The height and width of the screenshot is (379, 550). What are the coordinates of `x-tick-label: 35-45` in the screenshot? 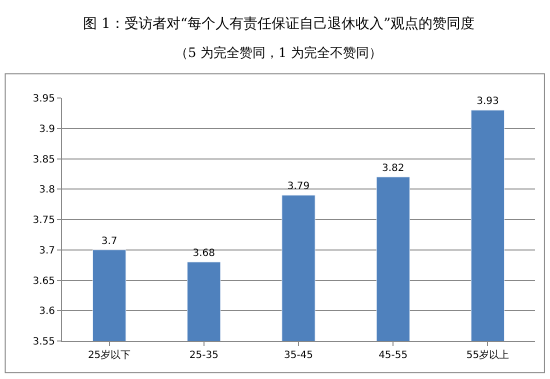 It's located at (299, 355).